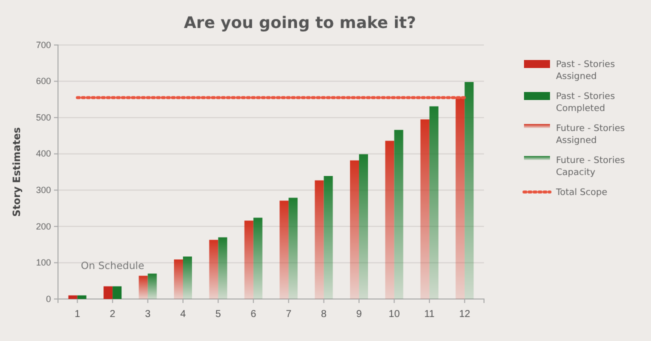 The image size is (651, 341). What do you see at coordinates (253, 314) in the screenshot?
I see `x-tick-label: 6` at bounding box center [253, 314].